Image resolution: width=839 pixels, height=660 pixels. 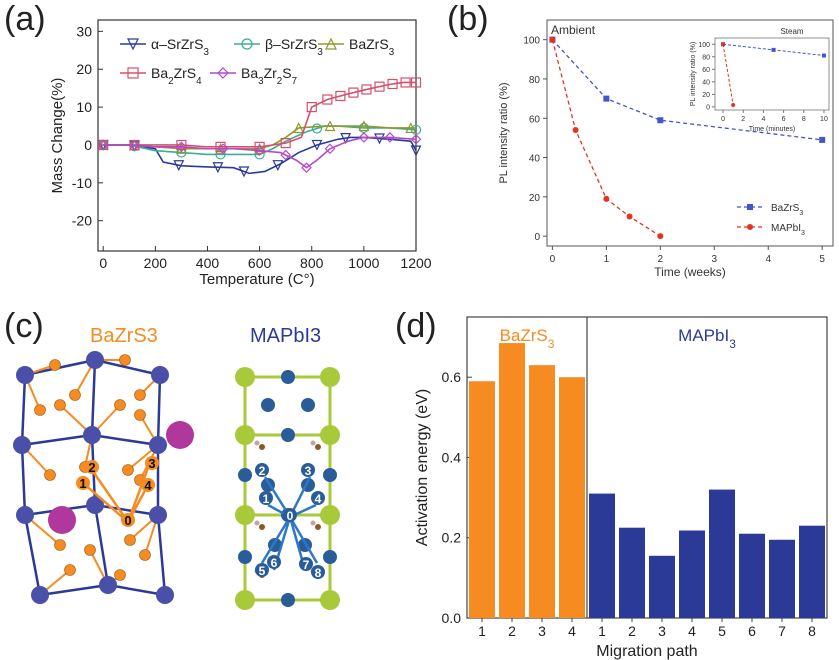 What do you see at coordinates (824, 119) in the screenshot?
I see `inset-x-tick-label: 10` at bounding box center [824, 119].